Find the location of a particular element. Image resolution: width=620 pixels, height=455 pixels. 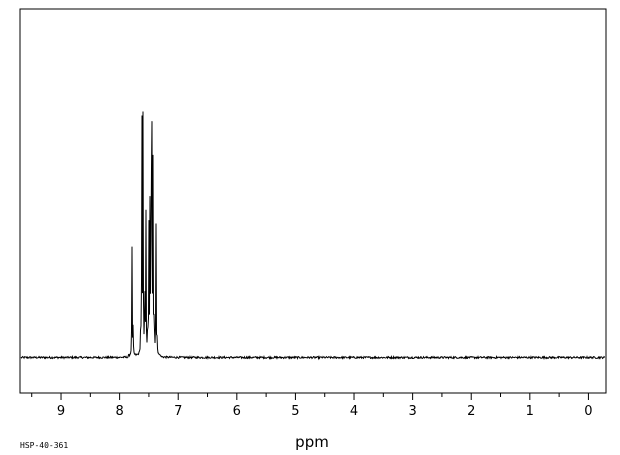

x-tick-label: 7 is located at coordinates (178, 411).